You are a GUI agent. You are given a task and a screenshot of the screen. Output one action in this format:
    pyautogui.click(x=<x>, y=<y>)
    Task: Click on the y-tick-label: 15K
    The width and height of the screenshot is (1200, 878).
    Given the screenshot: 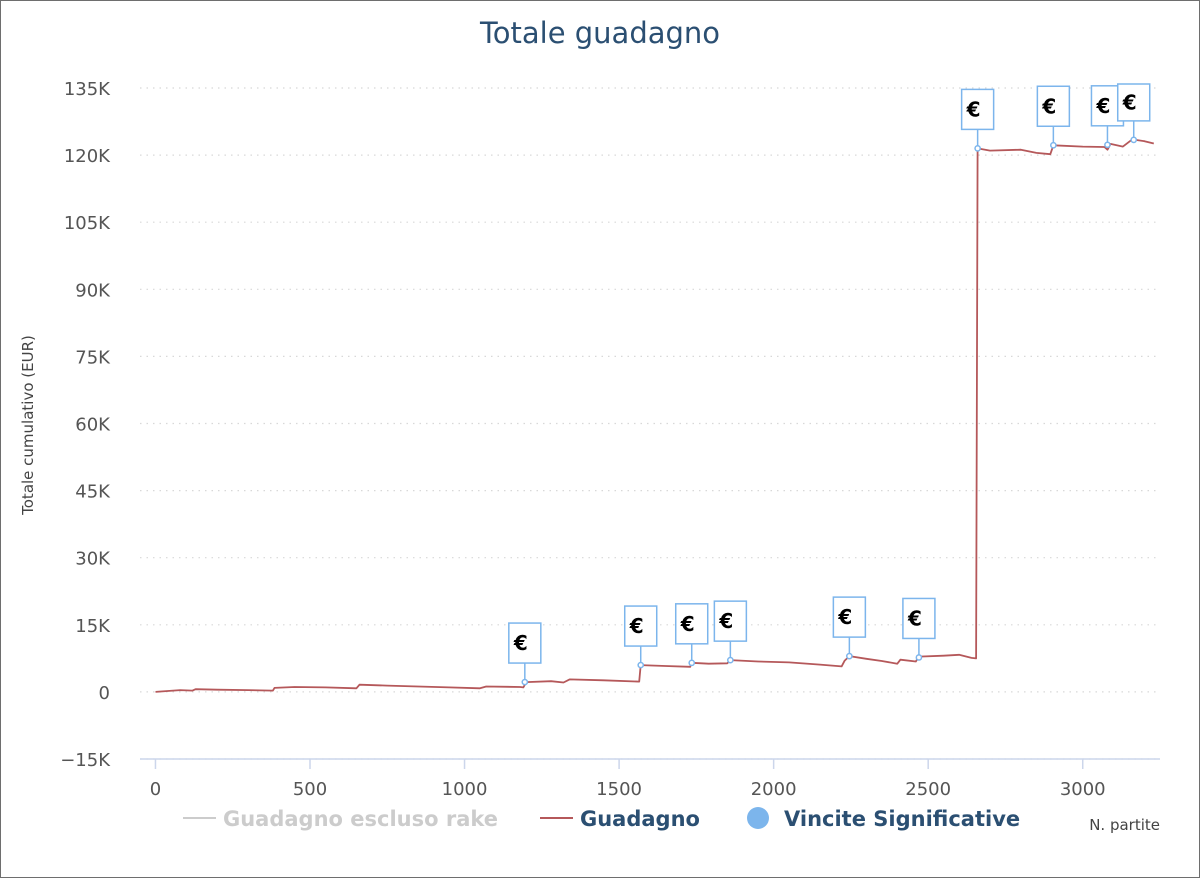 What is the action you would take?
    pyautogui.click(x=93, y=626)
    